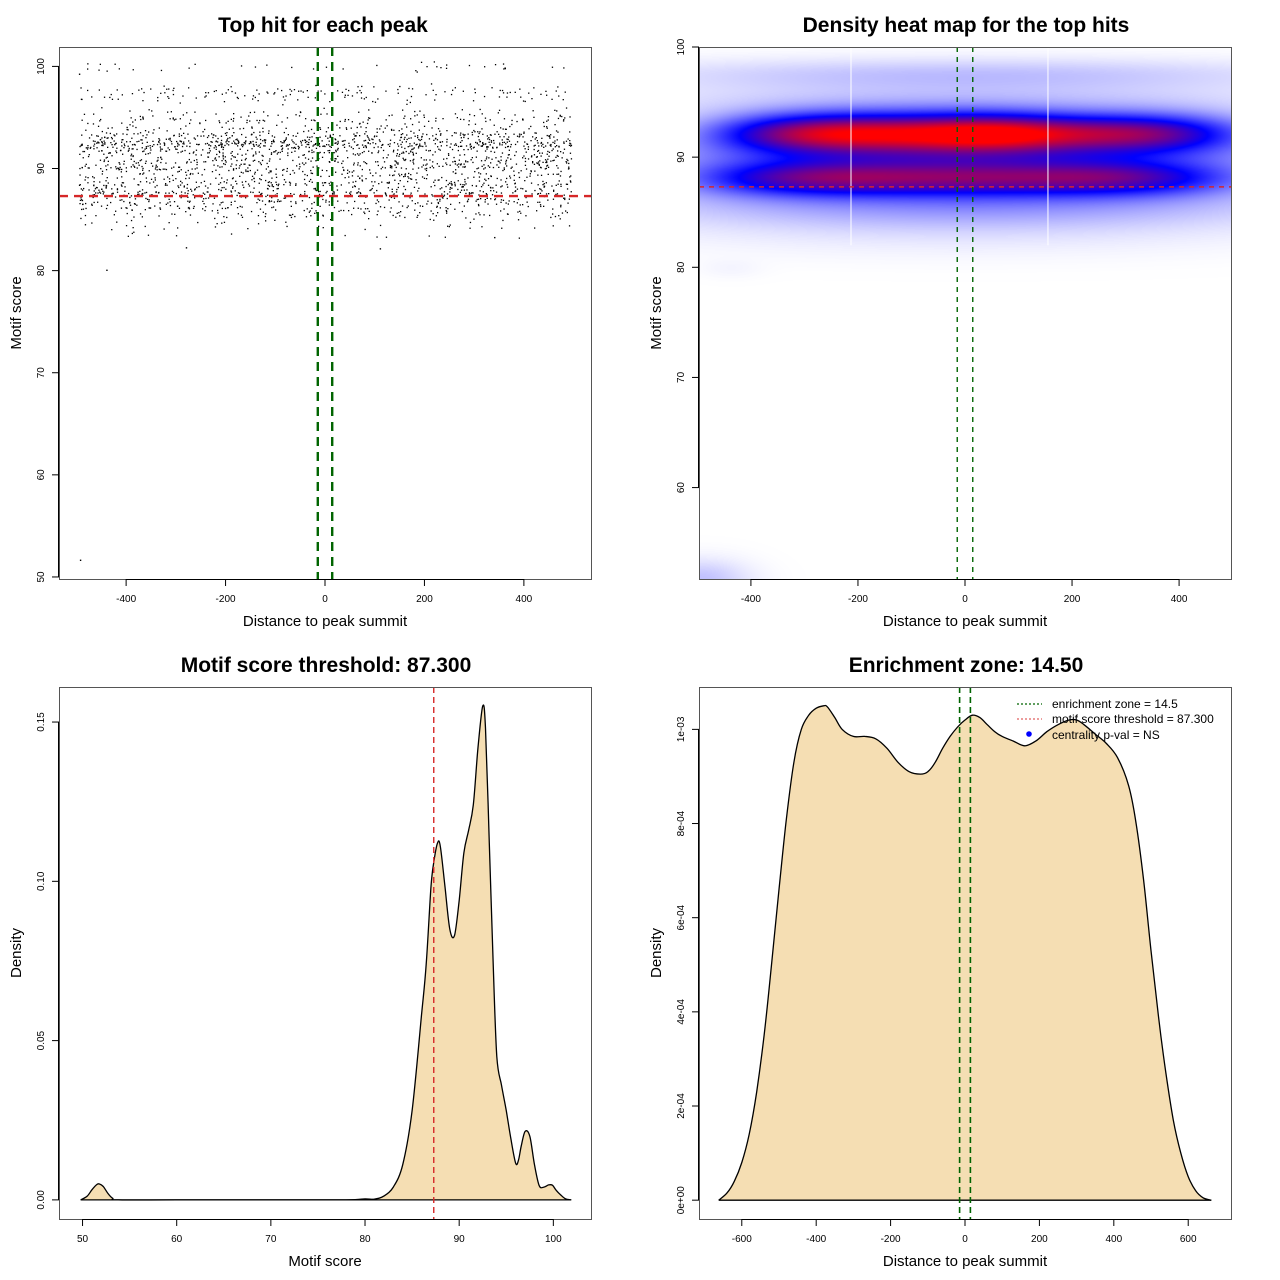 Image resolution: width=1280 pixels, height=1280 pixels. Describe the element at coordinates (47, 961) in the screenshot. I see `score-y-axis: 0.000.050.100.15` at that location.